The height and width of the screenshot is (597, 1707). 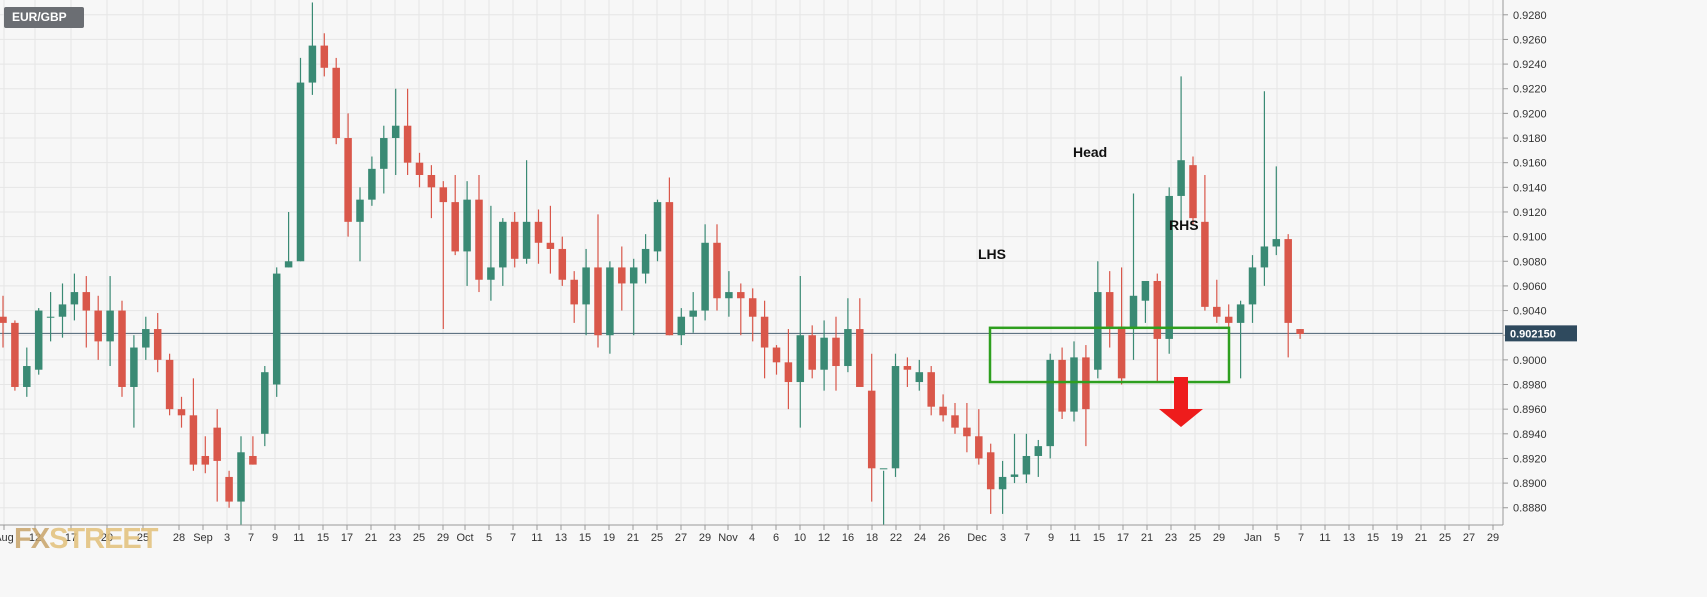 I want to click on x-tick-label: 3, so click(x=1003, y=538).